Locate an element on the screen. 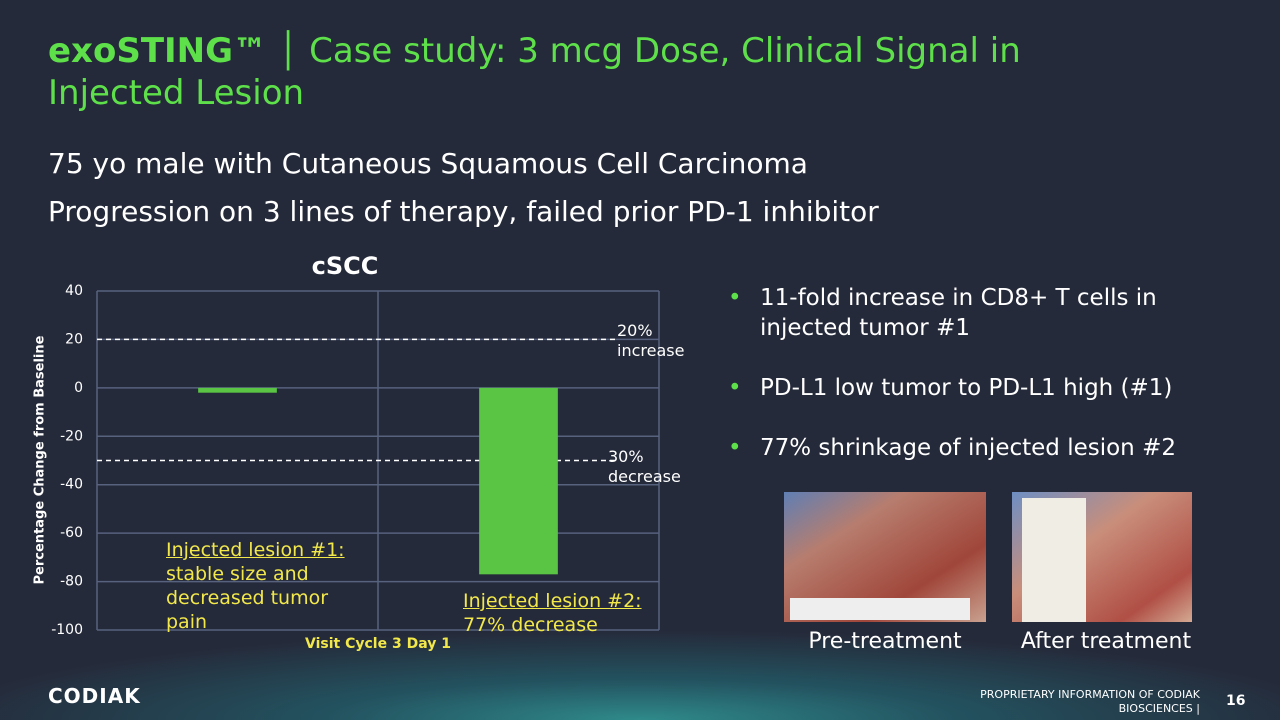 The image size is (1280, 720). x-axis-label: Visit Cycle 3 Day 1 is located at coordinates (378, 644).